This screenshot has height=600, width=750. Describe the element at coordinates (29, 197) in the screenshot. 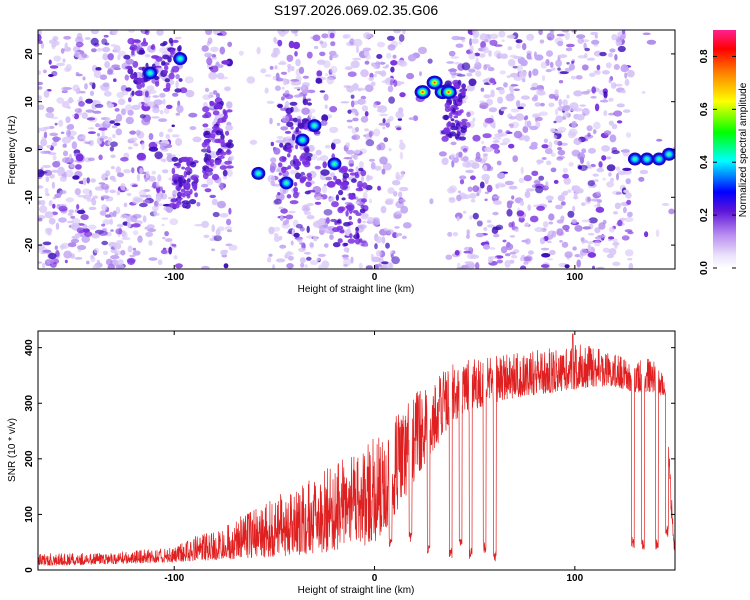

I see `spectrogram-y-tick-label: -10` at that location.